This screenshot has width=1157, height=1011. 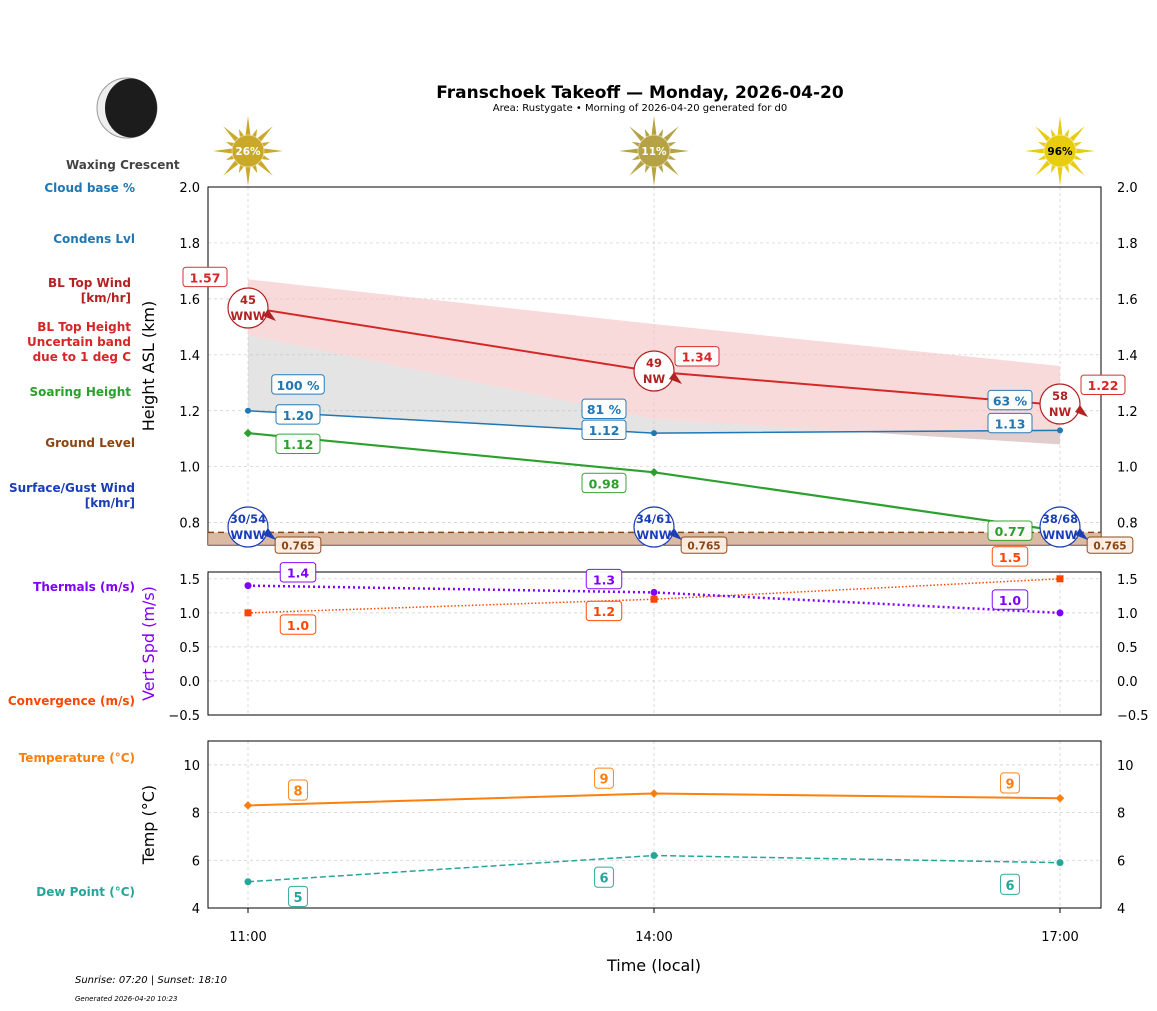 What do you see at coordinates (76, 758) in the screenshot?
I see `label-temperature: Temperature (°C)` at bounding box center [76, 758].